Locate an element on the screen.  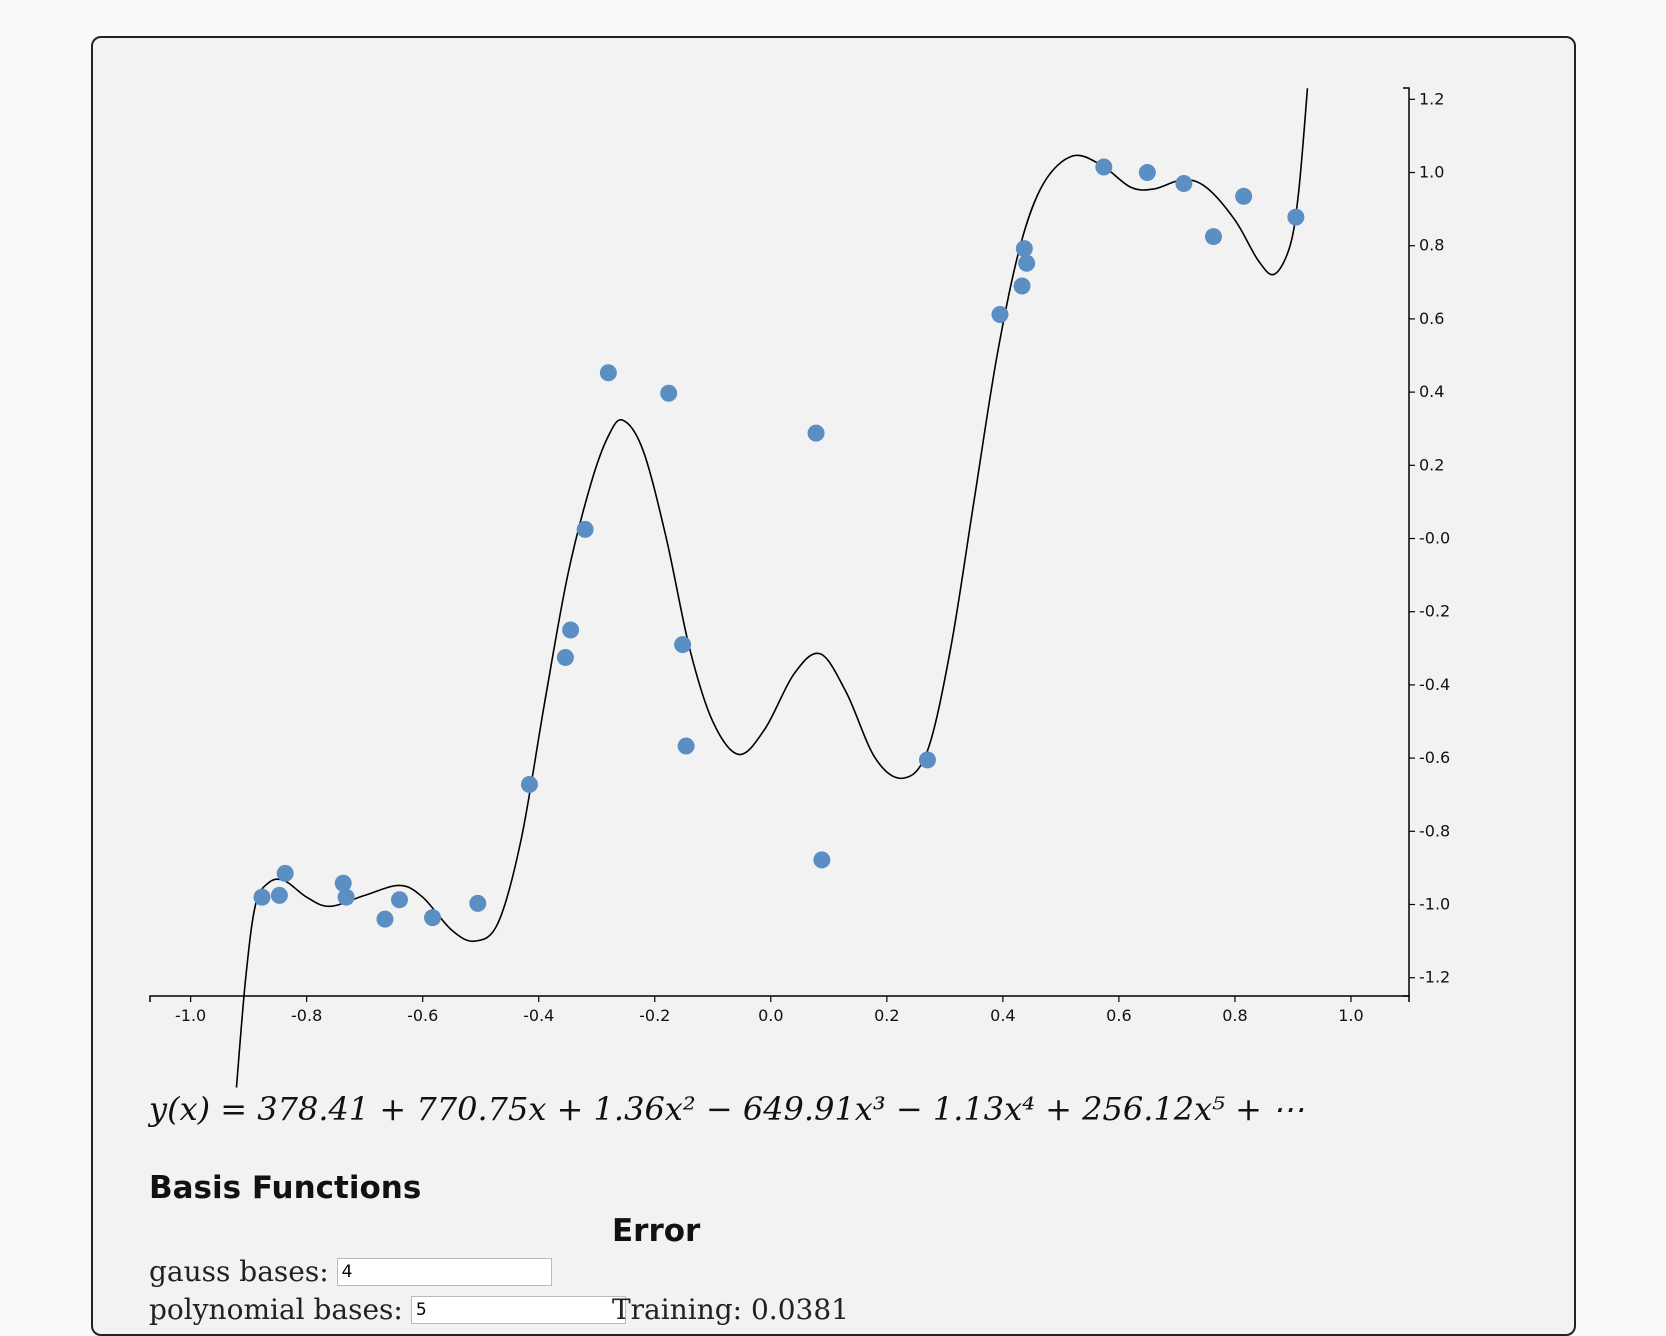
gauss-bases-label: gauss bases: is located at coordinates (239, 1271).